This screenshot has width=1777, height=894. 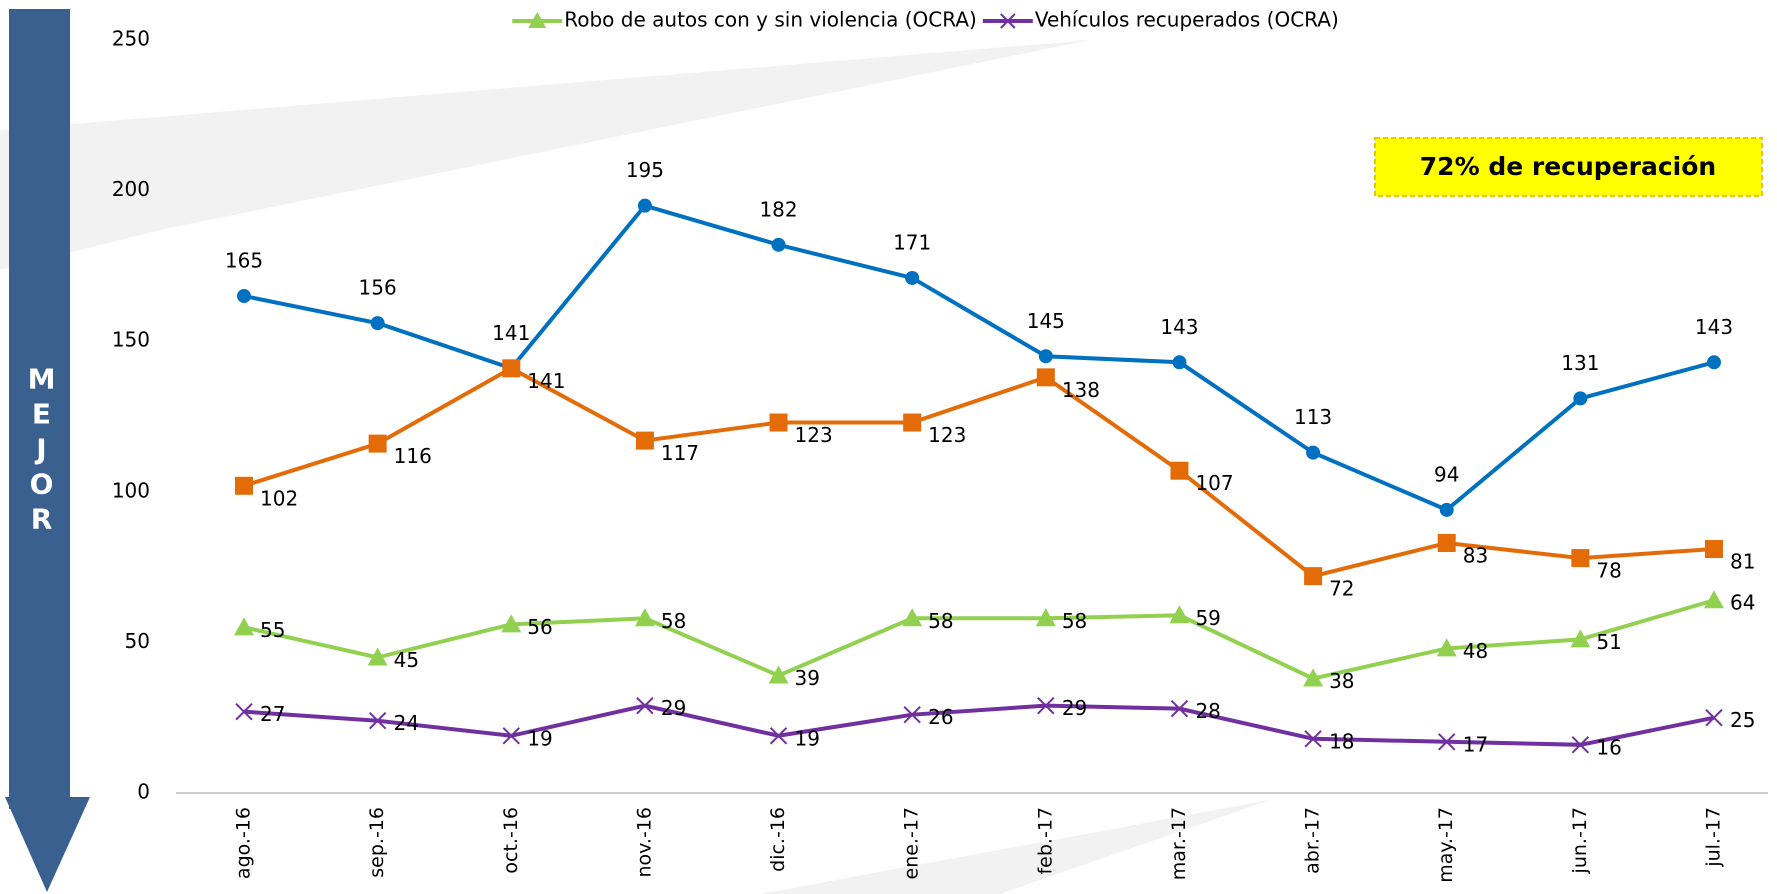 What do you see at coordinates (1580, 840) in the screenshot?
I see `x-tick-label: jun.-17` at bounding box center [1580, 840].